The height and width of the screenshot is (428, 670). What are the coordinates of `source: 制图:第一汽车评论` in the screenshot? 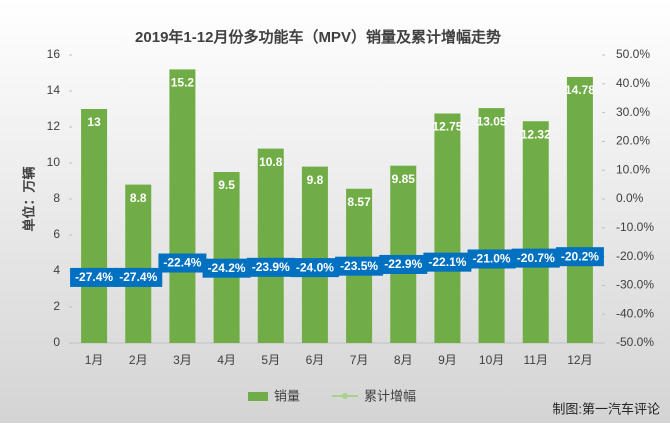 It's located at (606, 408).